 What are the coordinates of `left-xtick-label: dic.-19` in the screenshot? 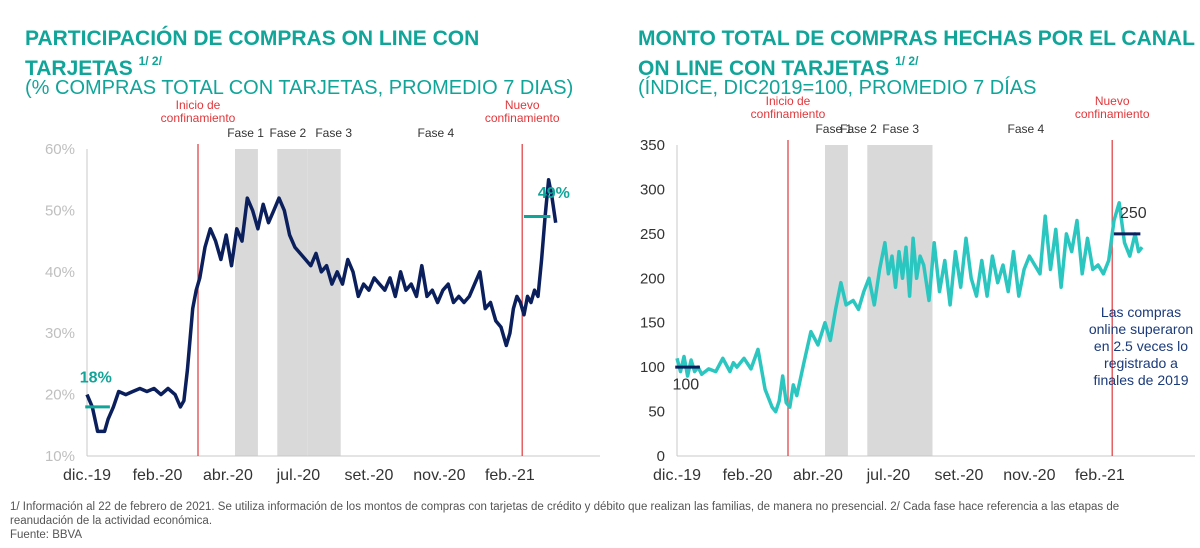 It's located at (87, 475).